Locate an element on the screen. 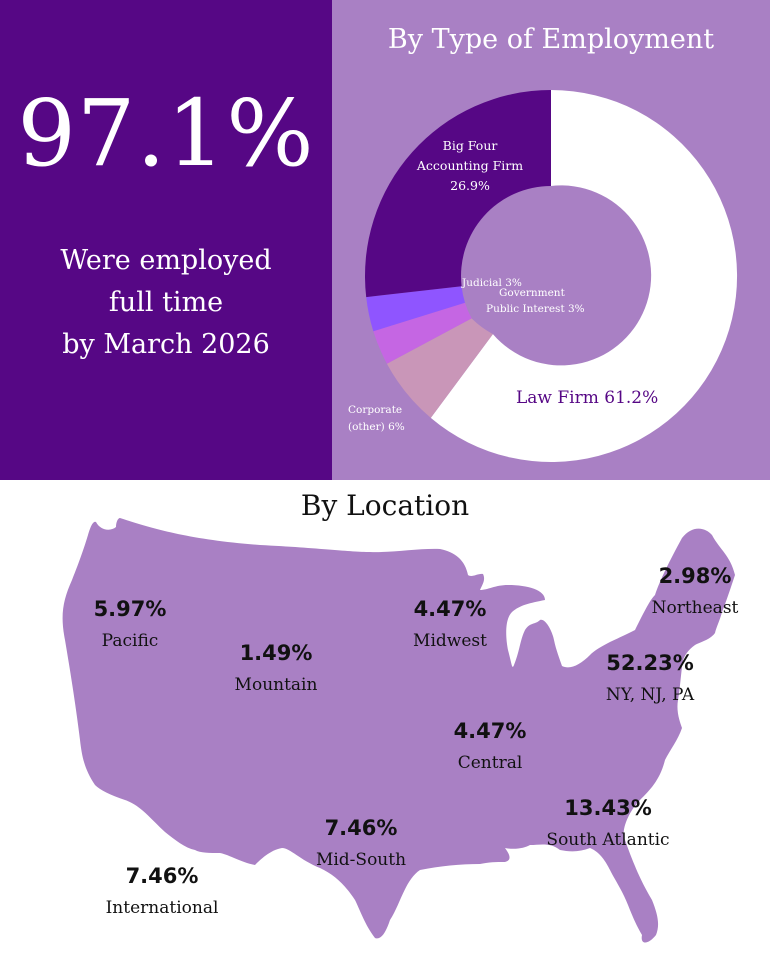 The height and width of the screenshot is (963, 770). caption-line-3: by March 2026 is located at coordinates (166, 344).